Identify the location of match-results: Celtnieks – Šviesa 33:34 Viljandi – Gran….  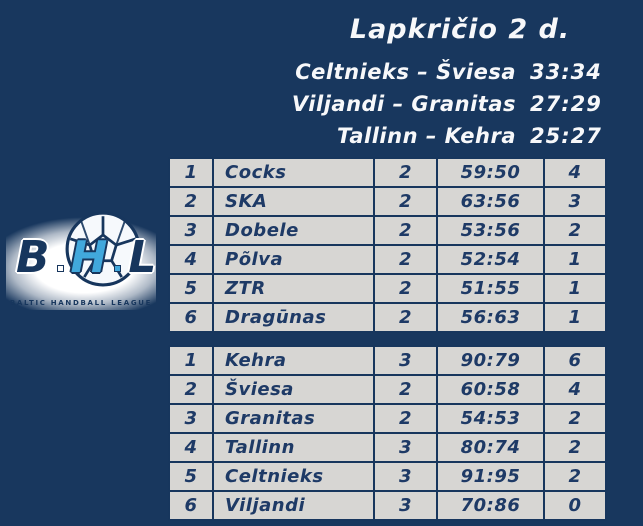
(445, 104).